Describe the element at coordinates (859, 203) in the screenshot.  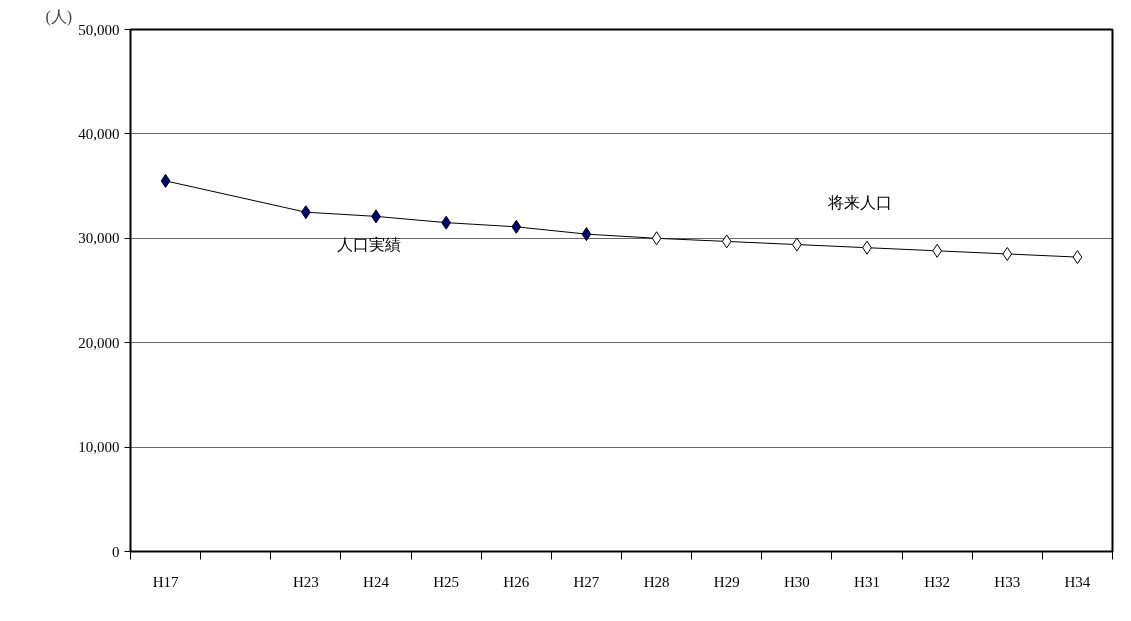
I see `text: 将来人口` at that location.